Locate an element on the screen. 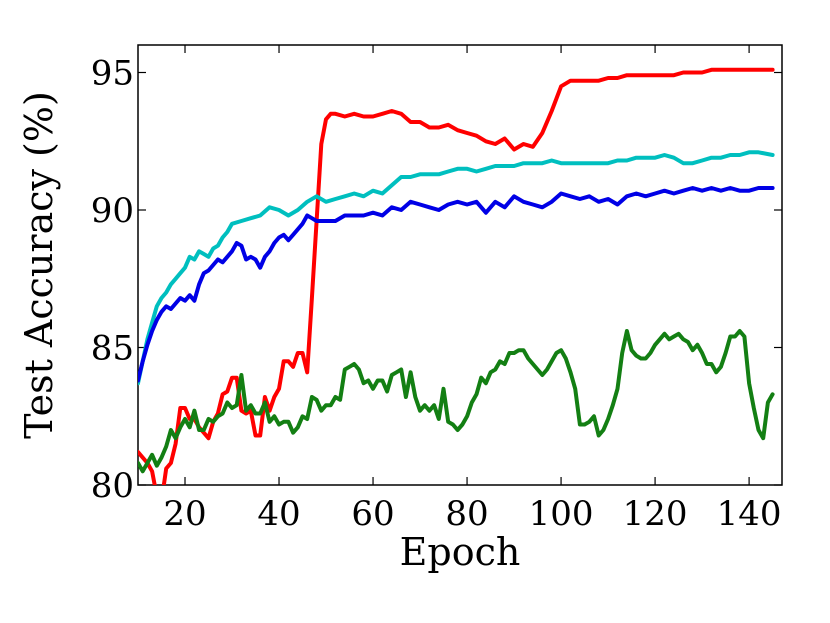 Image resolution: width=830 pixels, height=623 pixels. x-axis-label: Epoch is located at coordinates (460, 552).